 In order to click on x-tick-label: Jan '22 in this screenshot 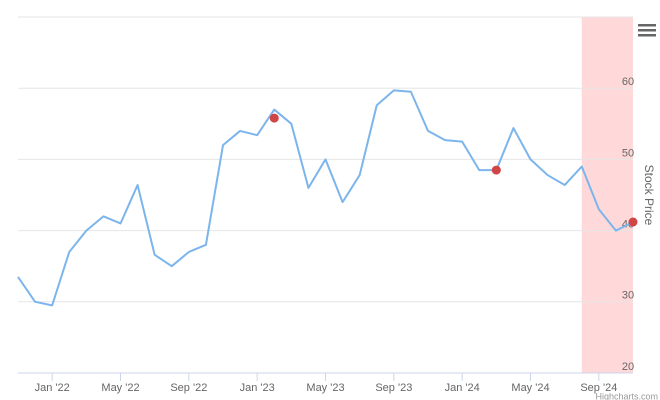, I will do `click(52, 388)`.